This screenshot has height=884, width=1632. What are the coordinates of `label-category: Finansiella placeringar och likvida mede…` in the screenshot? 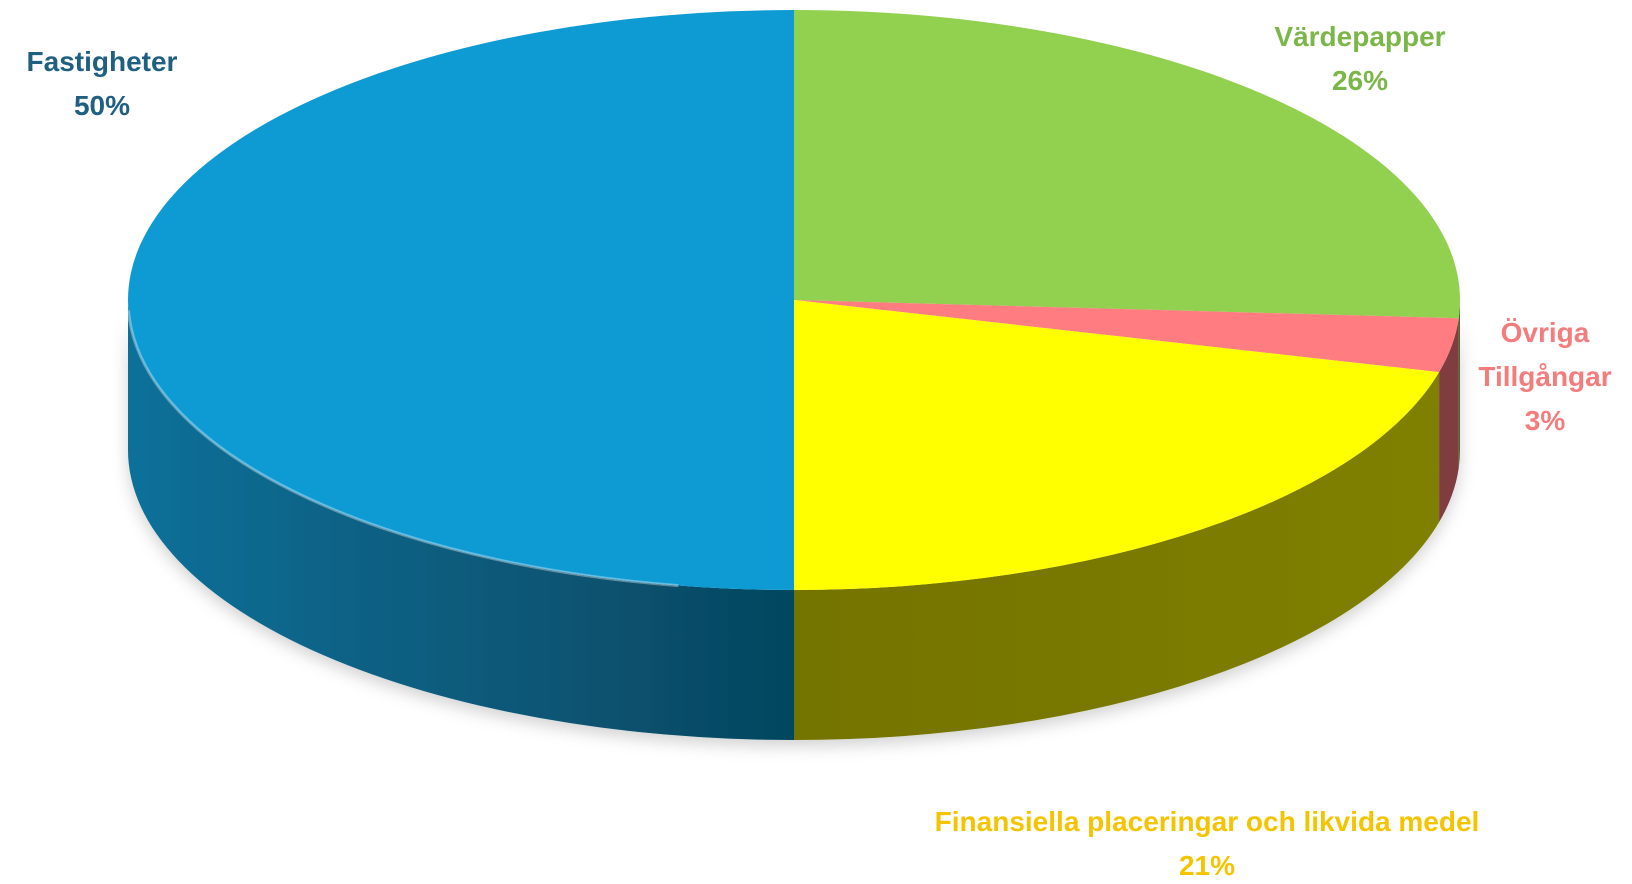 It's located at (1207, 821).